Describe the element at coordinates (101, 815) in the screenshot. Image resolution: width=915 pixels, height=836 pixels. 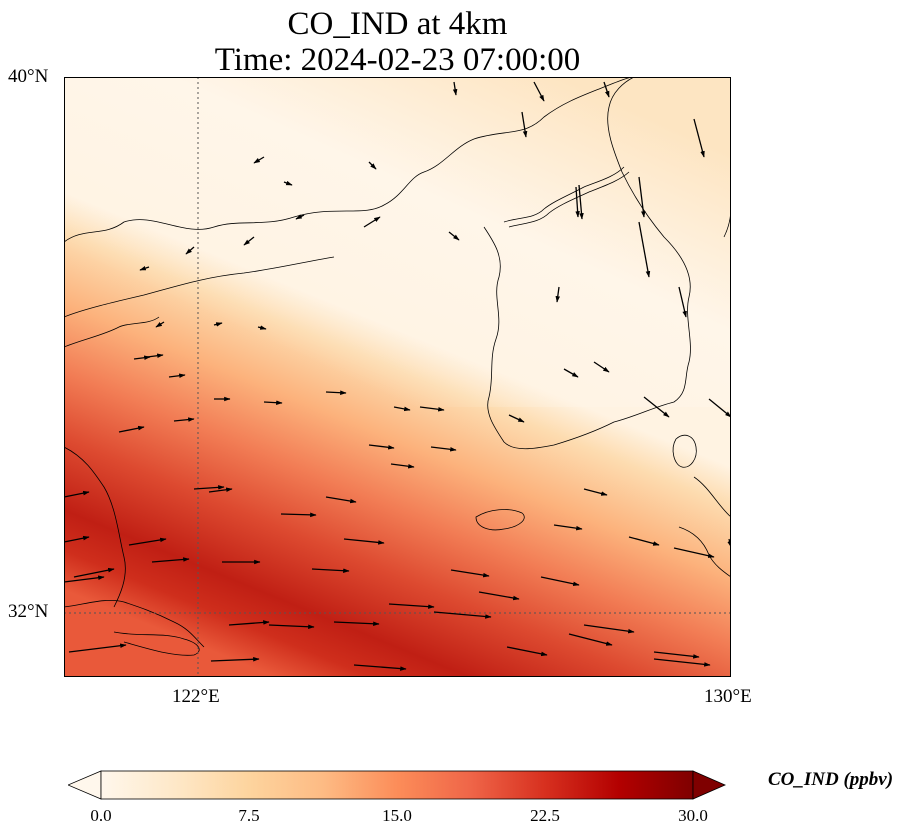
I see `colorbar-tick-0: 0.0` at that location.